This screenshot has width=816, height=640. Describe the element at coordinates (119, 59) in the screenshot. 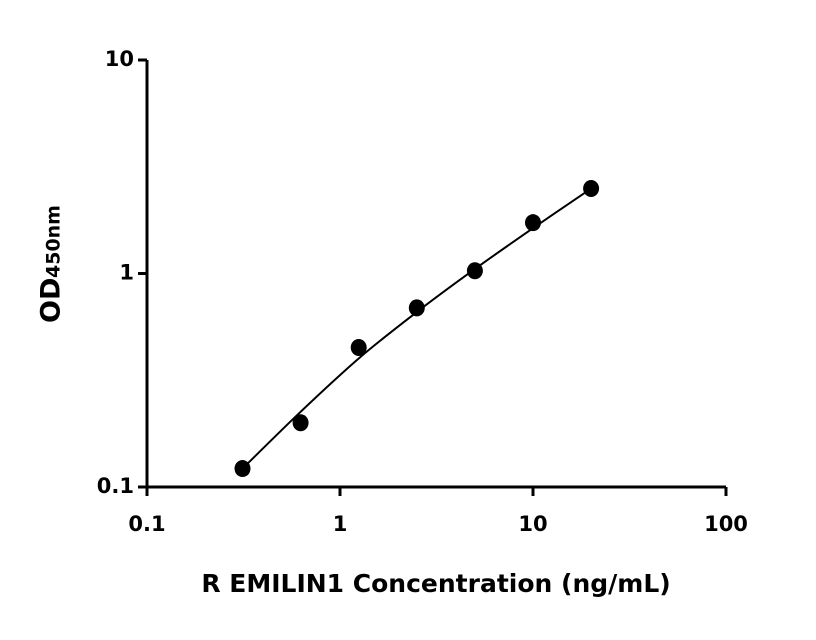

I see `y-tick-label: 10` at that location.